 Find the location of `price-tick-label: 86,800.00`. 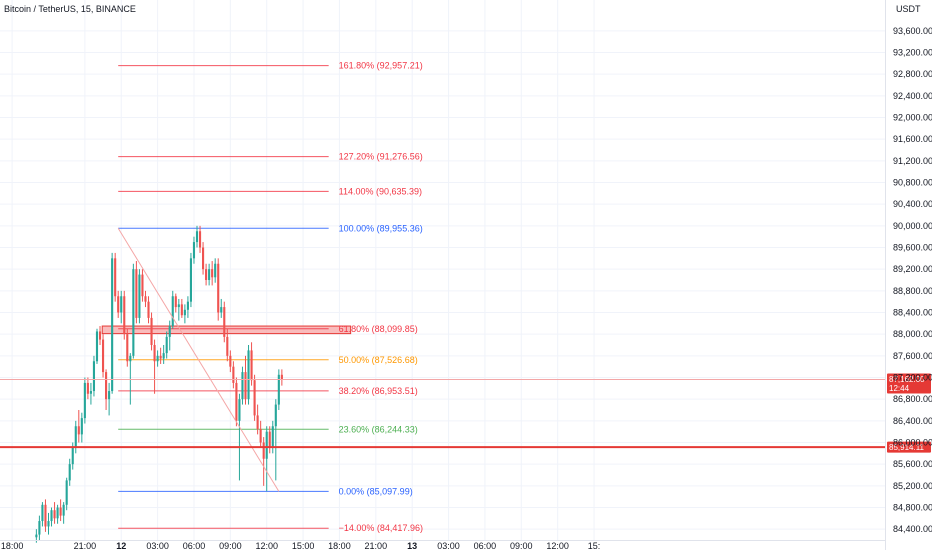

price-tick-label: 86,800.00 is located at coordinates (912, 399).